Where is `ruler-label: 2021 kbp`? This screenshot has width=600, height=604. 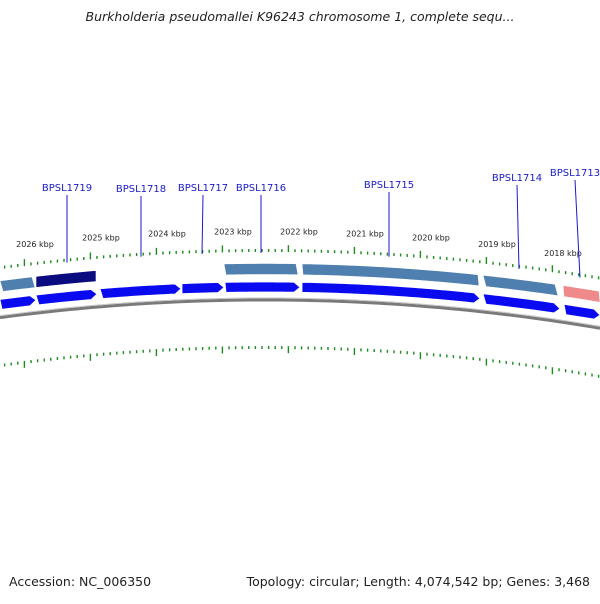 ruler-label: 2021 kbp is located at coordinates (365, 233).